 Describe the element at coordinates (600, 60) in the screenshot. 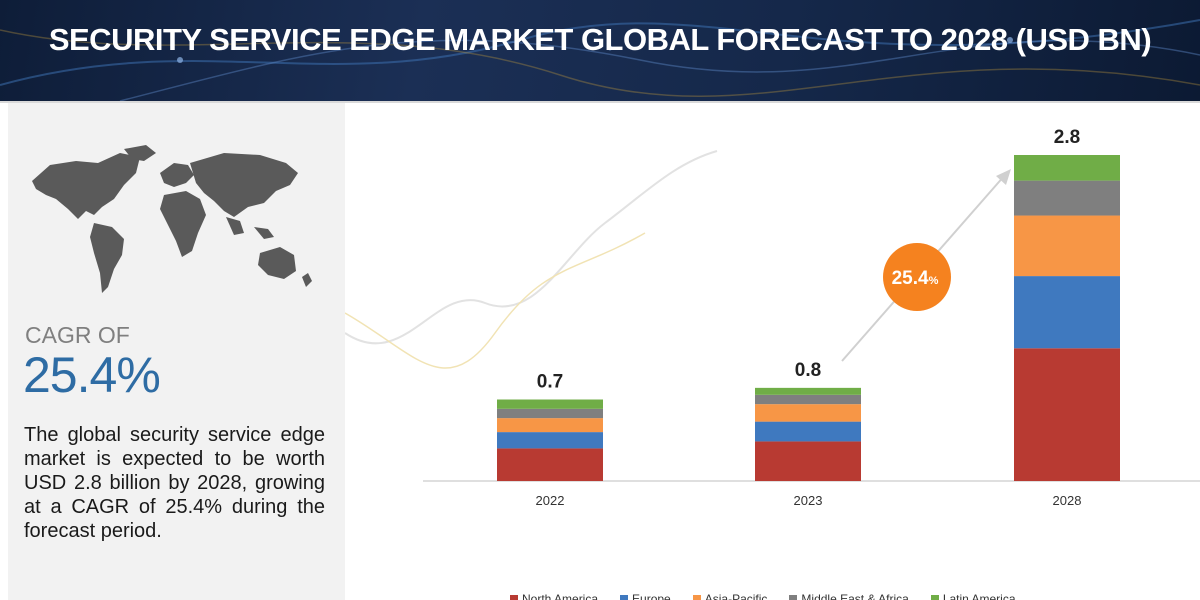

I see `banner-background-art` at that location.